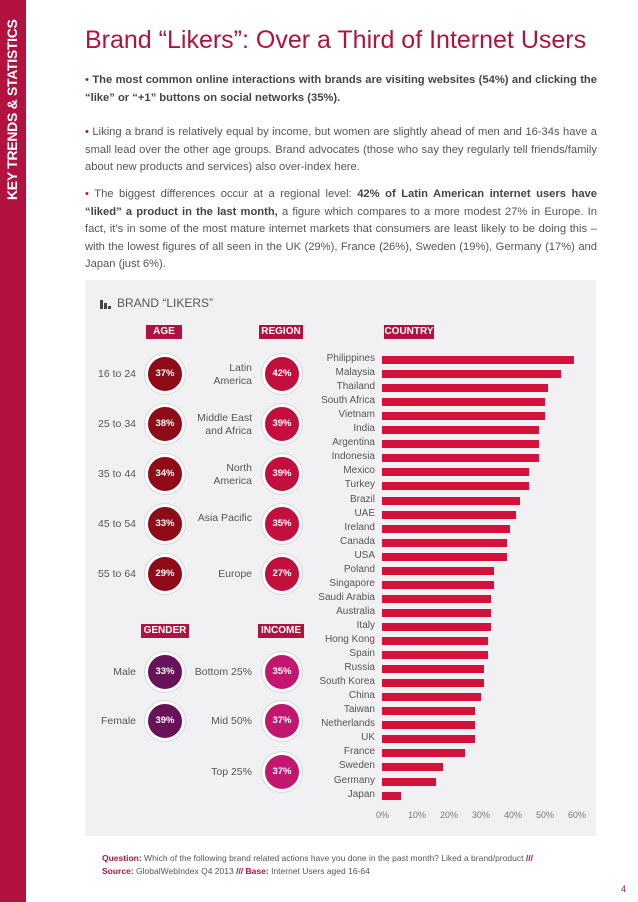 The height and width of the screenshot is (902, 638). What do you see at coordinates (117, 474) in the screenshot?
I see `age-label: 35 to 44` at bounding box center [117, 474].